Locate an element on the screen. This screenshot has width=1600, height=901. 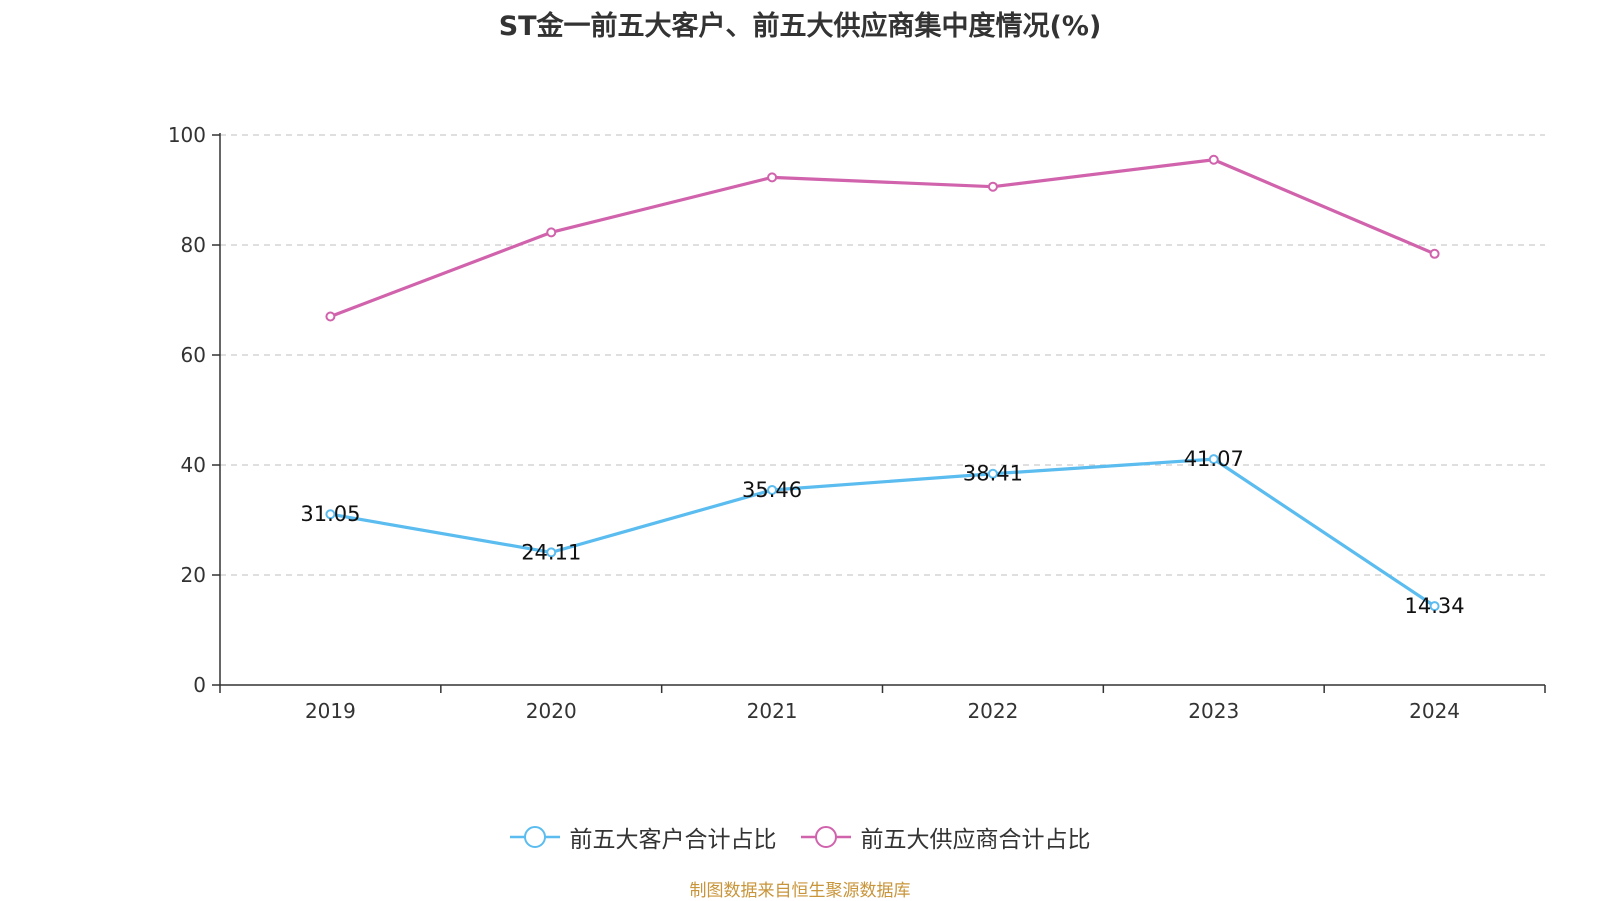
x-tick-label-2020: 2020 is located at coordinates (551, 711).